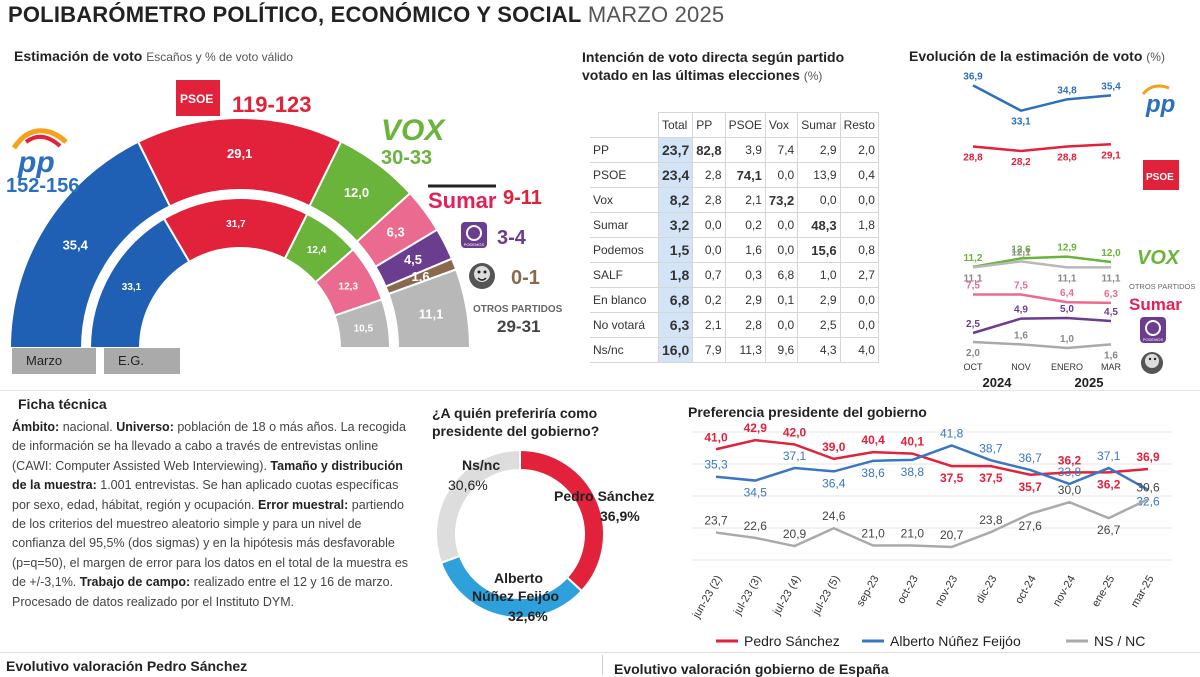 The image size is (1200, 677). Describe the element at coordinates (518, 578) in the screenshot. I see `donut-label-feijoo-1: Alberto` at that location.